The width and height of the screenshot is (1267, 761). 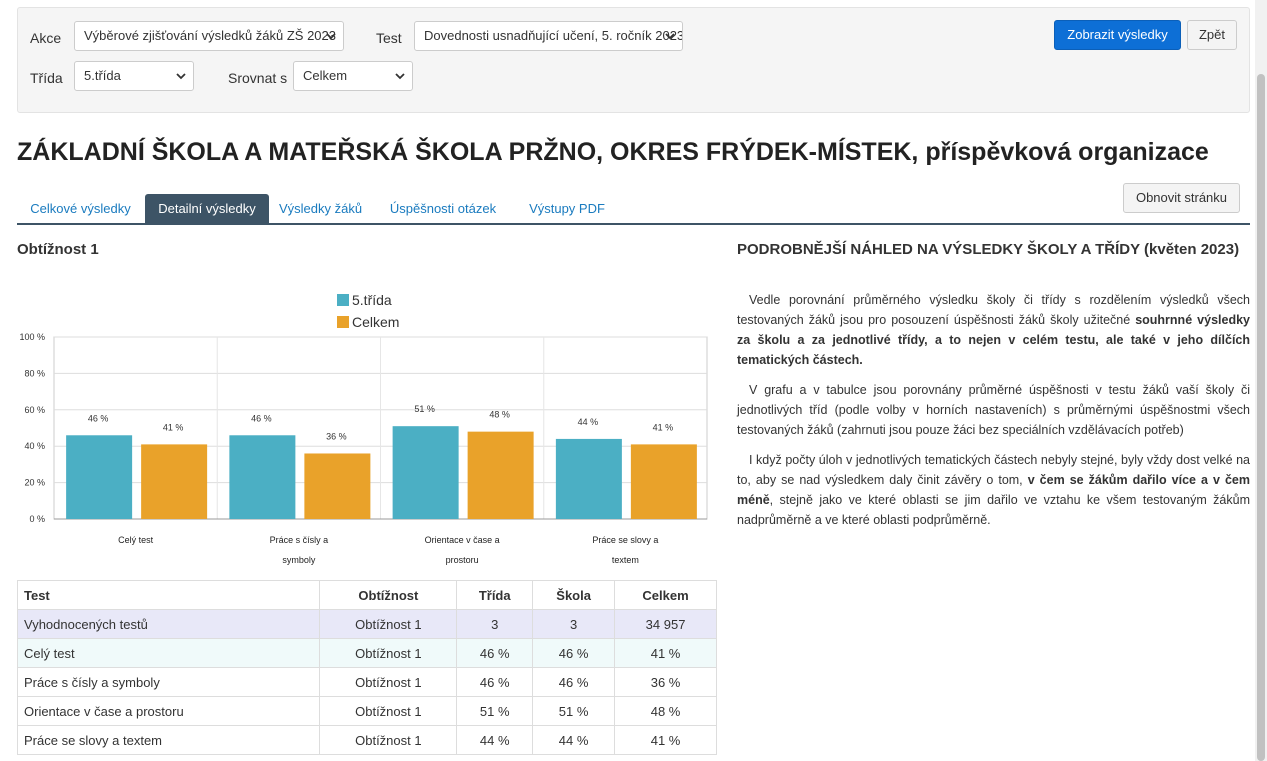 What do you see at coordinates (258, 78) in the screenshot?
I see `srovnat-label: Srovnat s` at bounding box center [258, 78].